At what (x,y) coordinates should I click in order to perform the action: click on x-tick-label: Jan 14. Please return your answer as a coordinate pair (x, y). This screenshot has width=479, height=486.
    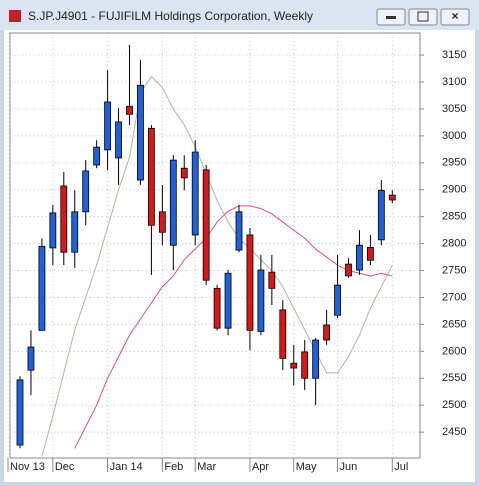
    Looking at the image, I should click on (126, 467).